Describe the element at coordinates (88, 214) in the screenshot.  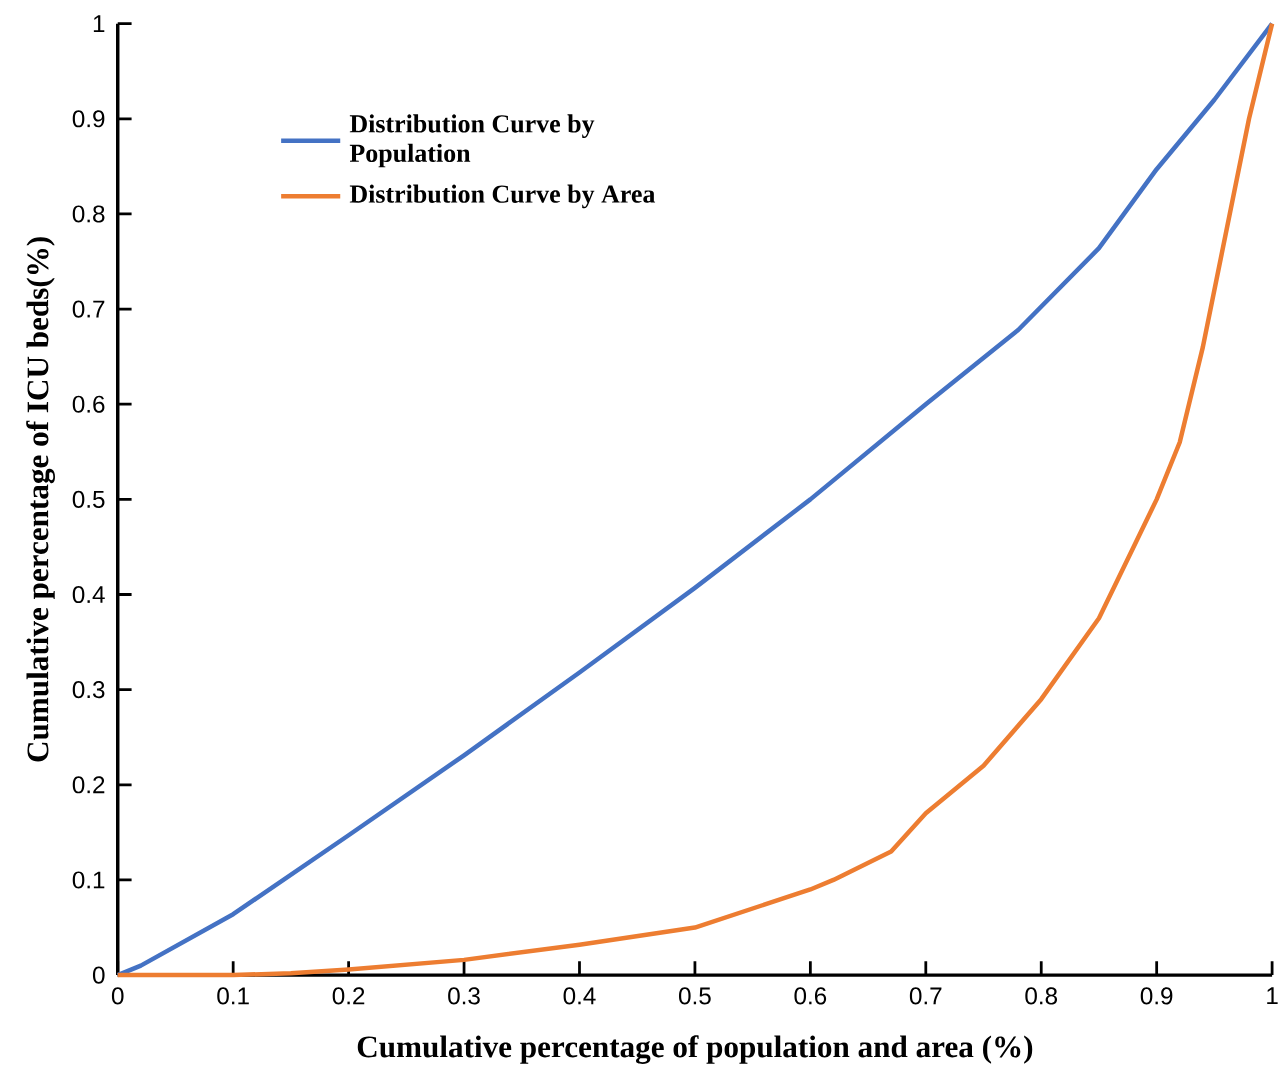
I see `y-tick-label: 0.8` at that location.